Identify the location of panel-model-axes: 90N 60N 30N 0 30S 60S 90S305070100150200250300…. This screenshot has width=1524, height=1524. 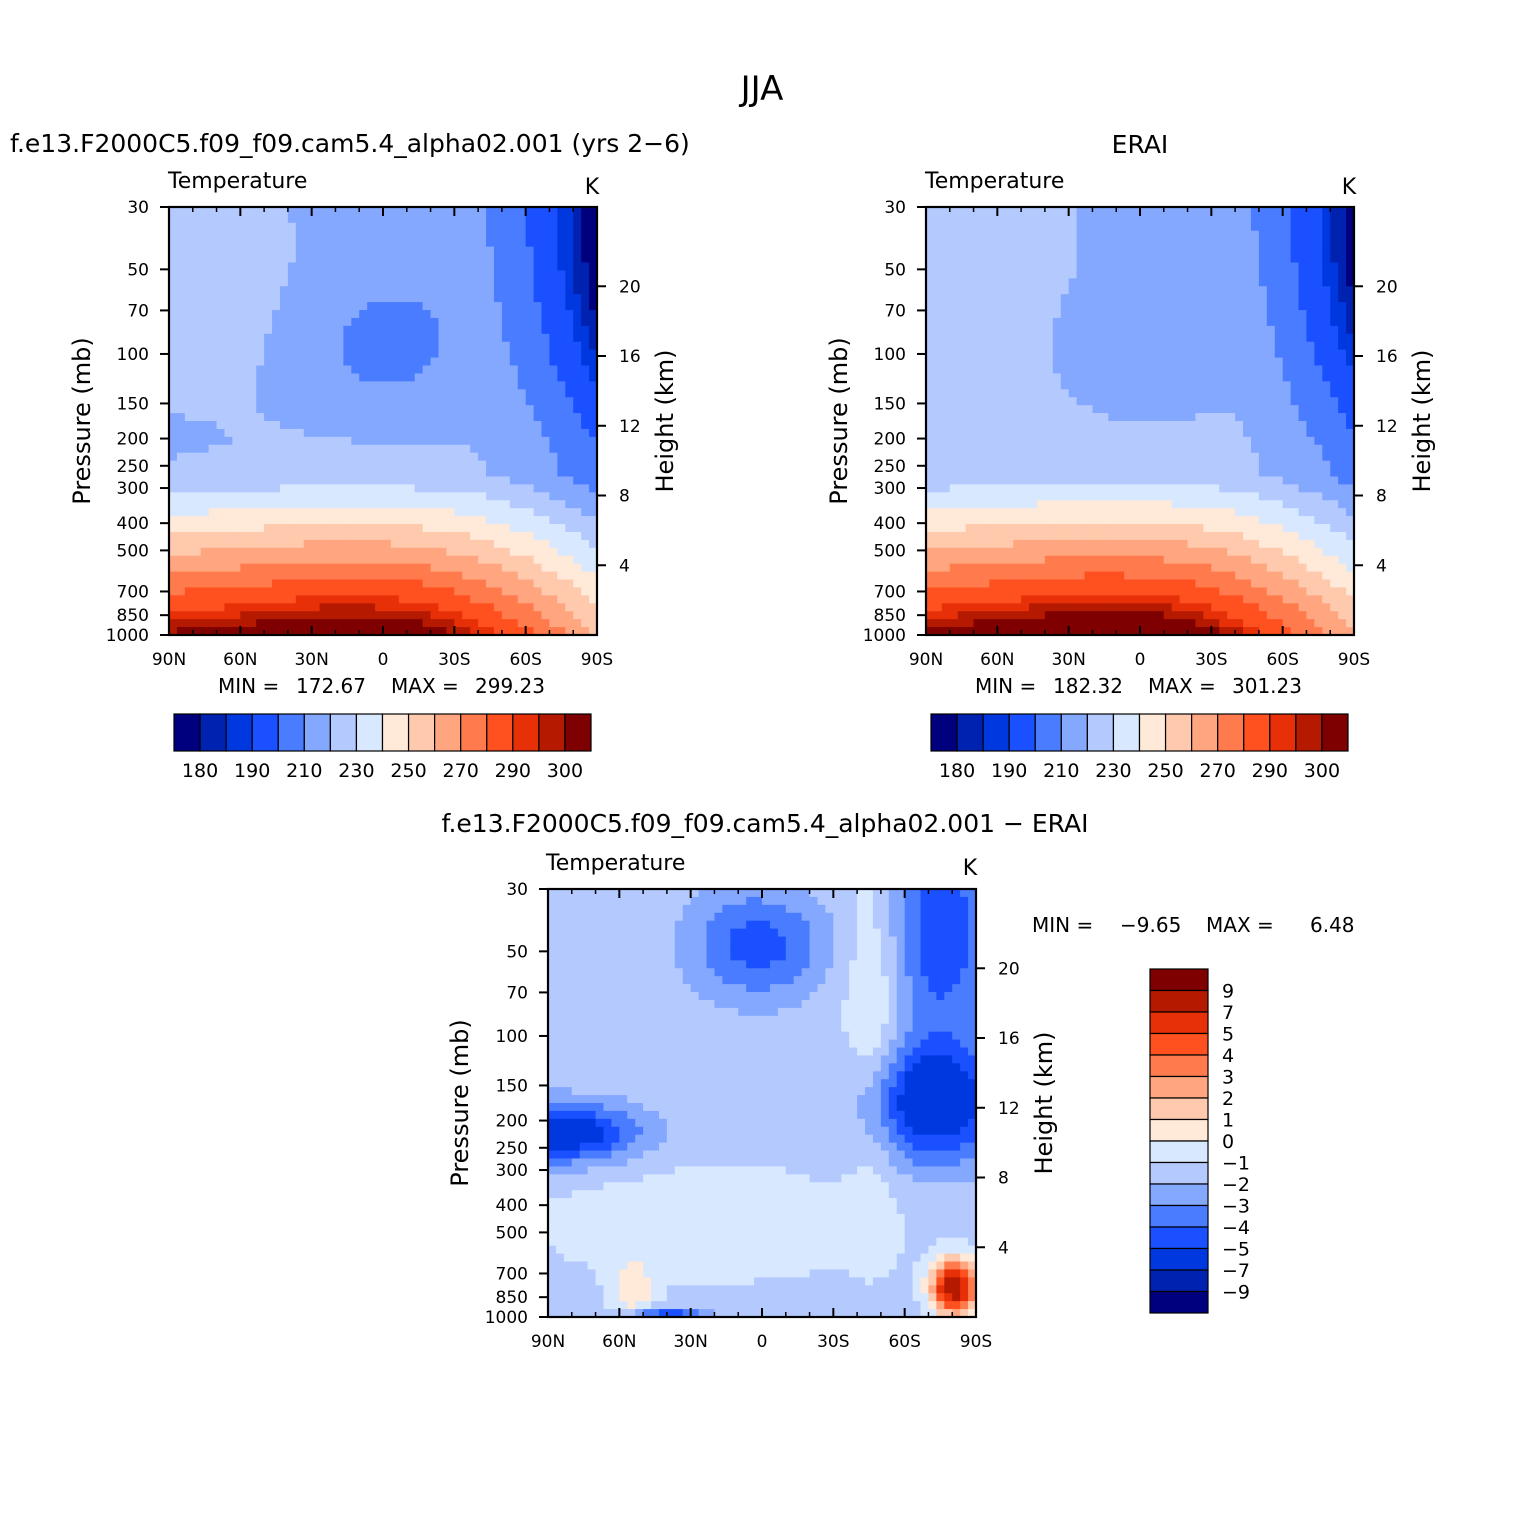
(373, 434).